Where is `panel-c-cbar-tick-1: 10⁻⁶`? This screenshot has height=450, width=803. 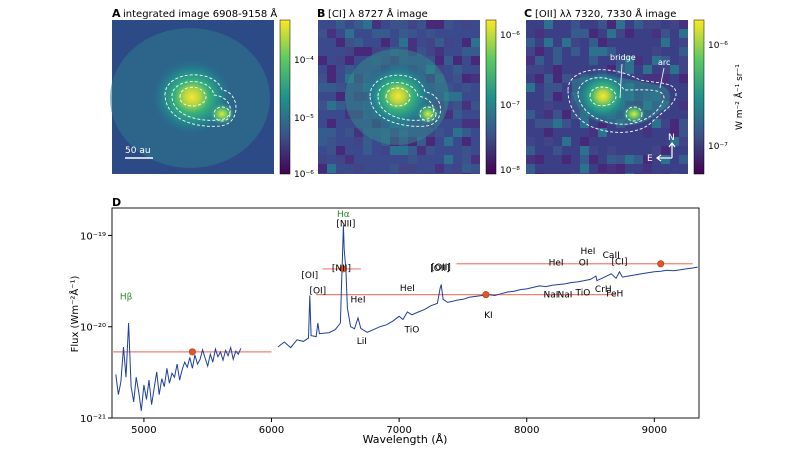
panel-c-cbar-tick-1: 10⁻⁶ is located at coordinates (718, 46).